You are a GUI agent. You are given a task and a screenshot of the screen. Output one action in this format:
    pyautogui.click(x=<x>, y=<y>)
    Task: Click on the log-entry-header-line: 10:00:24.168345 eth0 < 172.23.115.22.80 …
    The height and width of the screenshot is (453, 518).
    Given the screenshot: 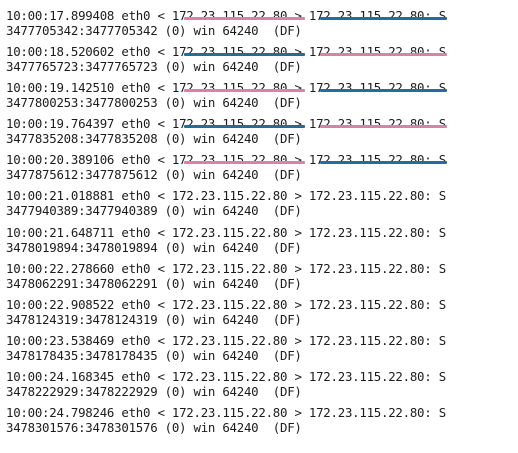 What is the action you would take?
    pyautogui.click(x=226, y=376)
    